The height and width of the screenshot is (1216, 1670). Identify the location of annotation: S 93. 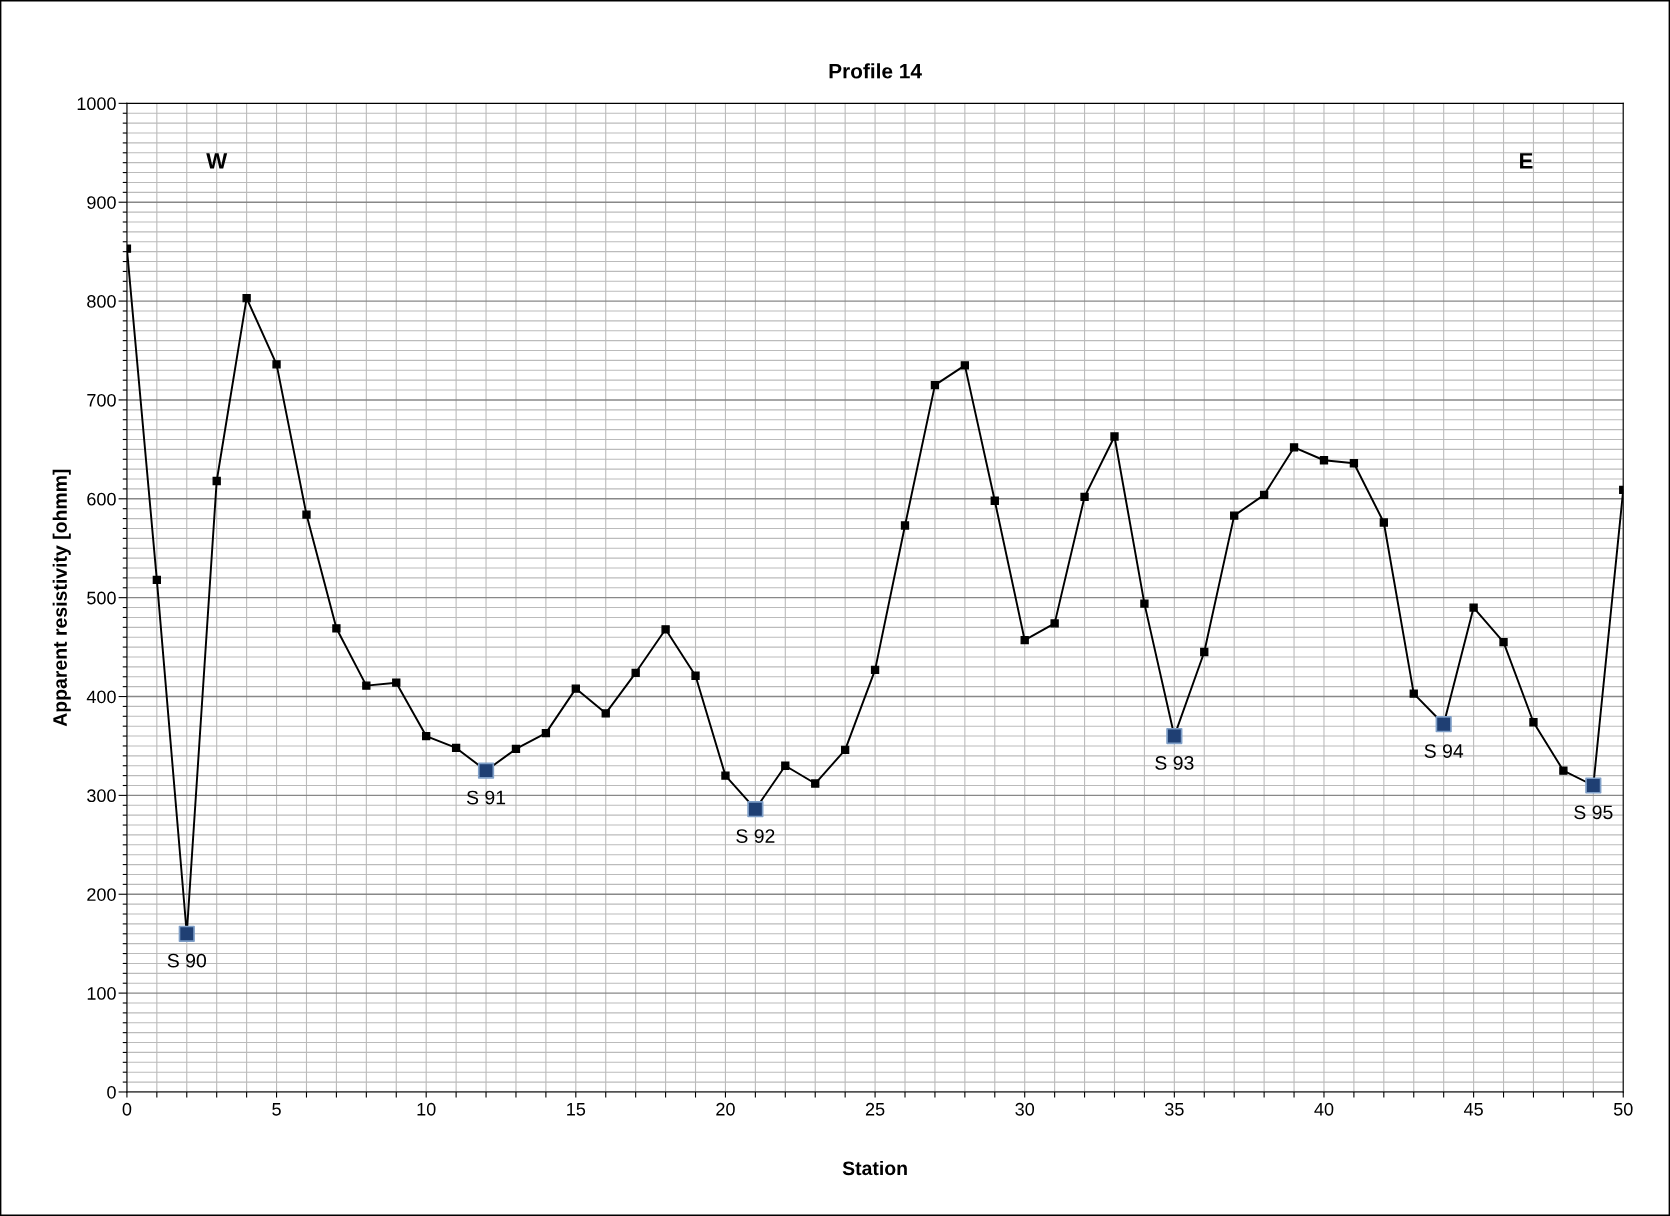
(1174, 763).